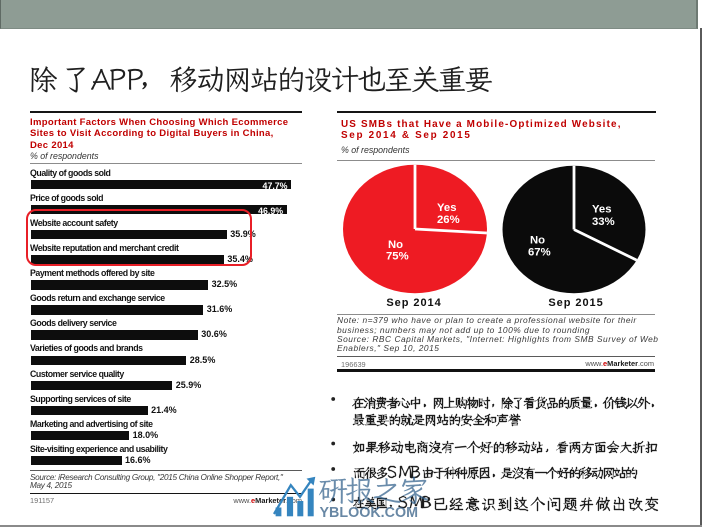 This screenshot has width=702, height=527. What do you see at coordinates (539, 252) in the screenshot?
I see `svg-text: 67%` at bounding box center [539, 252].